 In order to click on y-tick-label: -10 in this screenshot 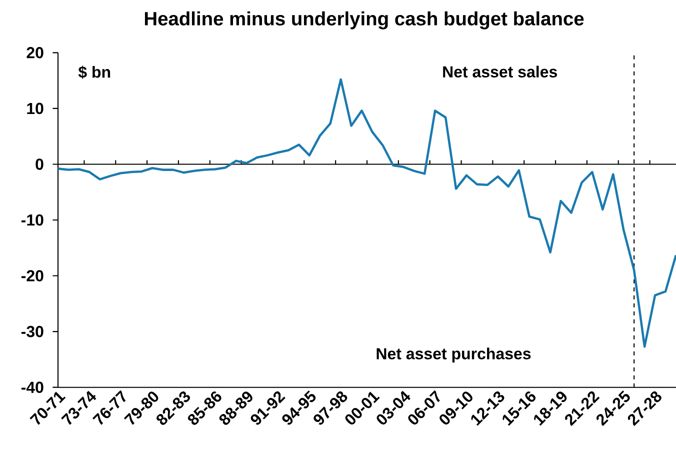, I will do `click(32, 220)`.